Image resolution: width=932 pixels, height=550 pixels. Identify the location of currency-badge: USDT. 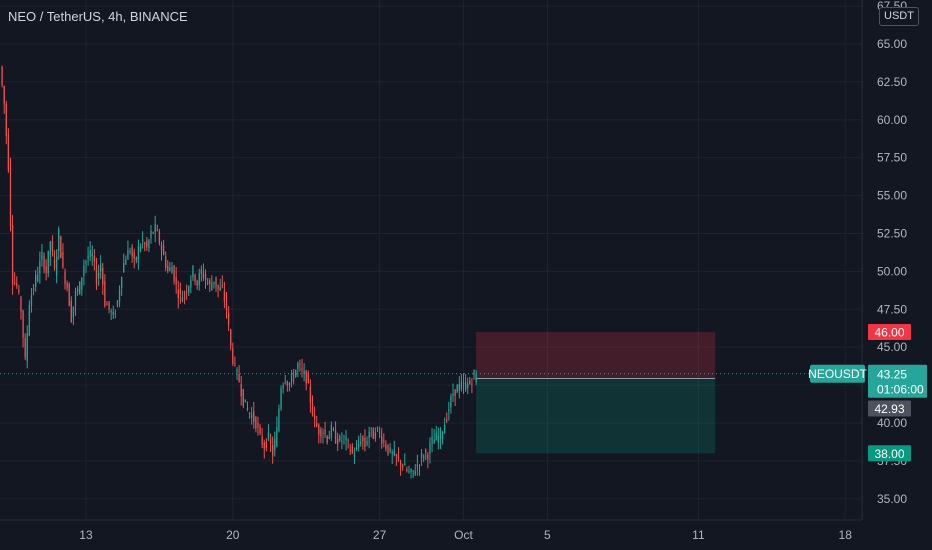
(899, 16).